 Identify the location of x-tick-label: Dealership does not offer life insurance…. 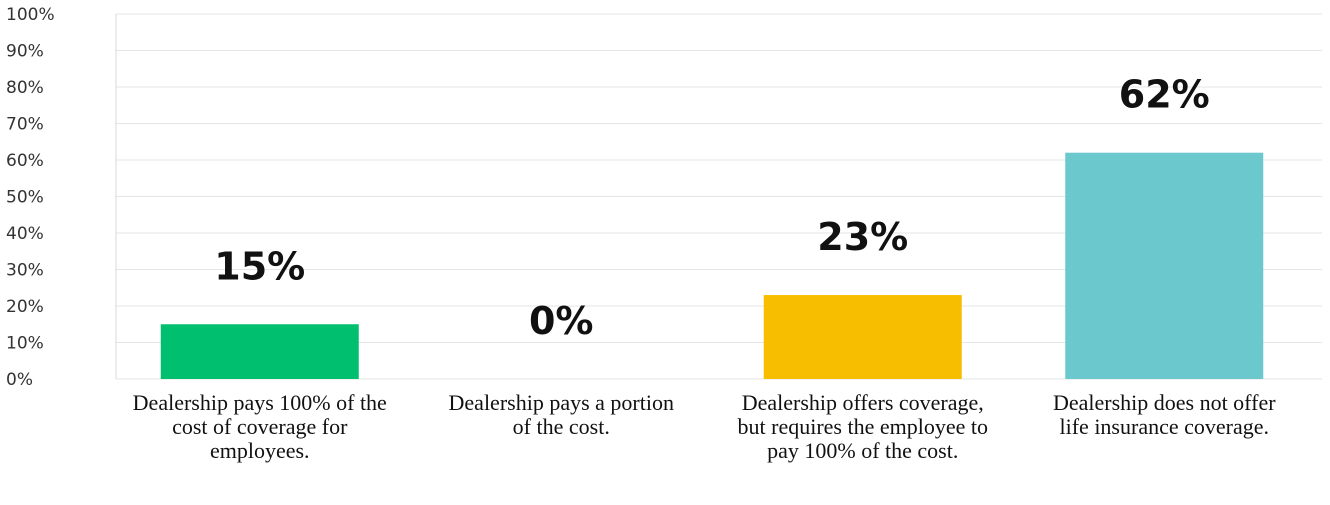
(1164, 414).